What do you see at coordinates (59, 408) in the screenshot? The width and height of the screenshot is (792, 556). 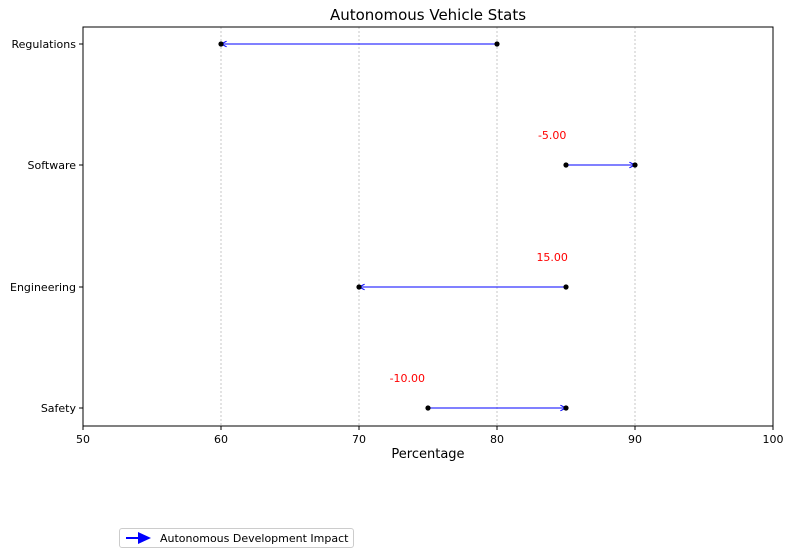 I see `y-tick-label-3: Safety` at bounding box center [59, 408].